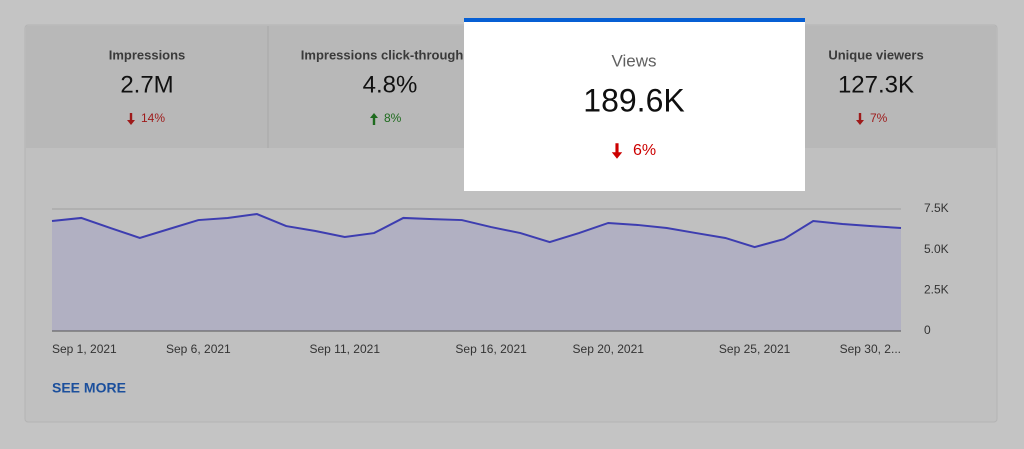  I want to click on highlight-card: Views 189.6K 6%, so click(634, 104).